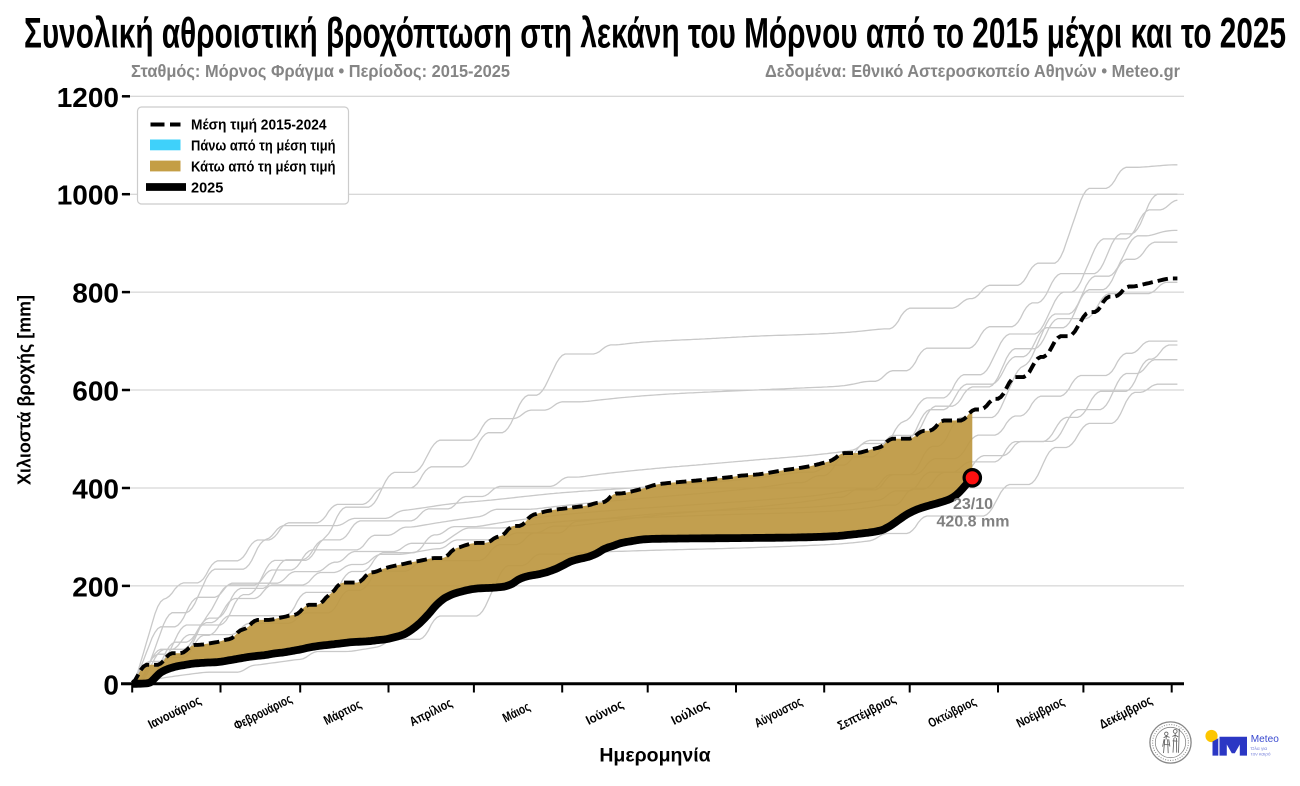  Describe the element at coordinates (1259, 749) in the screenshot. I see `svg-text: Όλα για` at that location.